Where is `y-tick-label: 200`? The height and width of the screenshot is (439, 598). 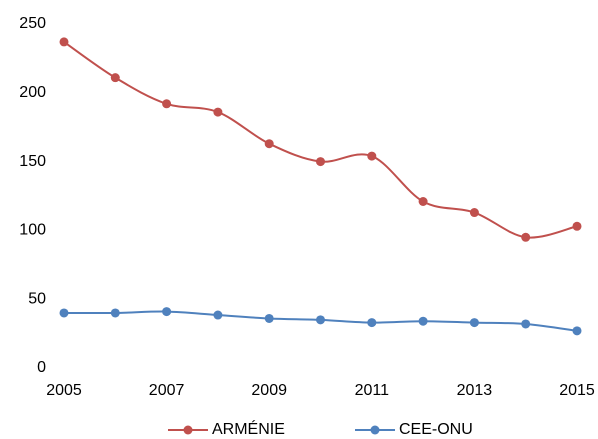 y-tick-label: 200 is located at coordinates (32, 92).